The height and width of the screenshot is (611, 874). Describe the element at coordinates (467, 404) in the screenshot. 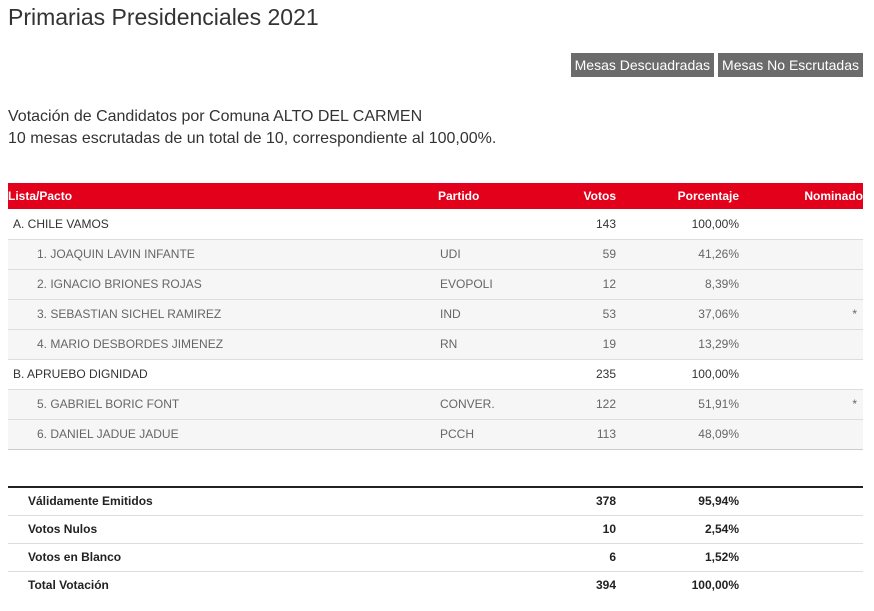

I see `partido-cell: CONVER.` at that location.